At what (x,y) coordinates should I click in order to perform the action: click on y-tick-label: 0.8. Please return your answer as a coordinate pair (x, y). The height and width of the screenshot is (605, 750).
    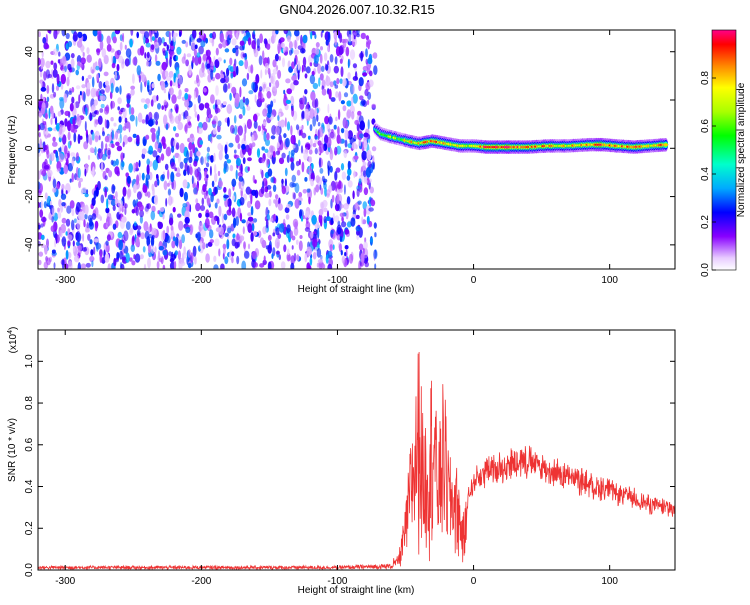
    Looking at the image, I should click on (29, 403).